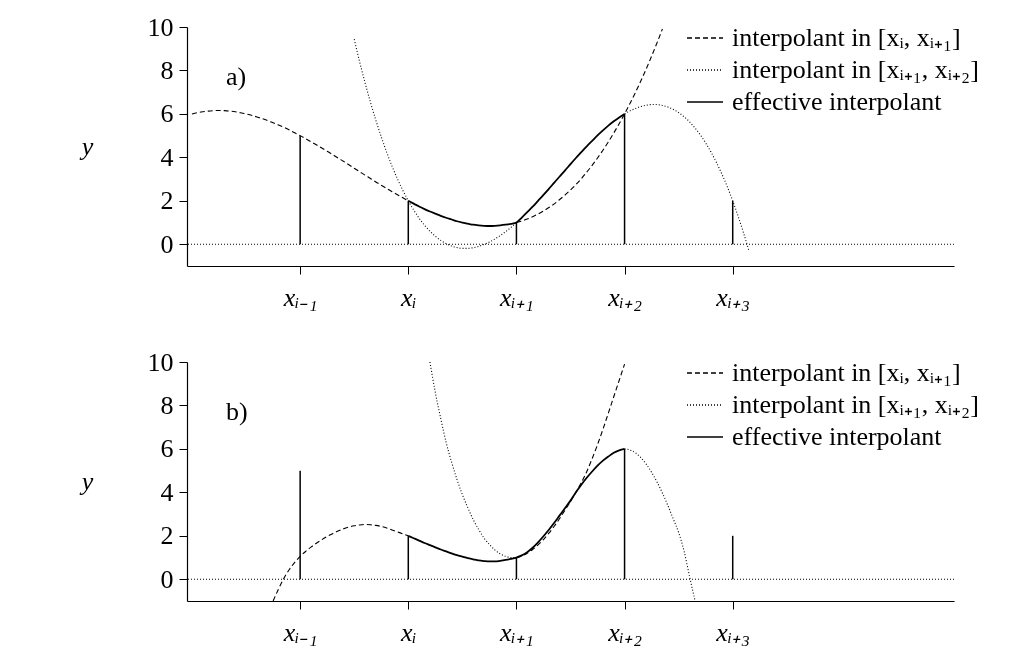 This screenshot has width=1018, height=659. Describe the element at coordinates (237, 411) in the screenshot. I see `annotation: b)` at that location.